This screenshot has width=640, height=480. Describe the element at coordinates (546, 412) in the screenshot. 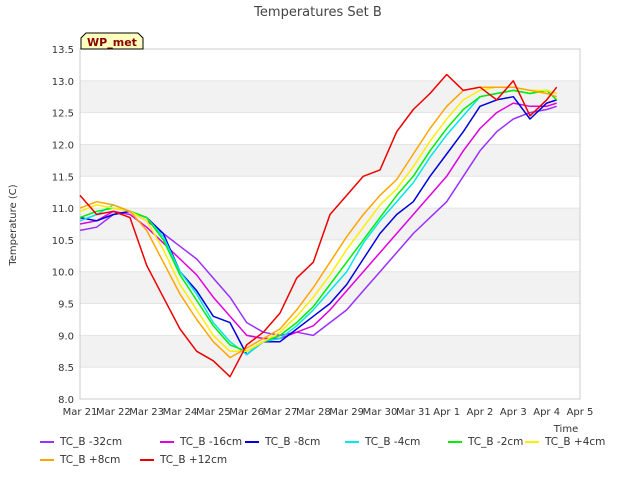

I see `x-tick-label: Apr 4` at that location.